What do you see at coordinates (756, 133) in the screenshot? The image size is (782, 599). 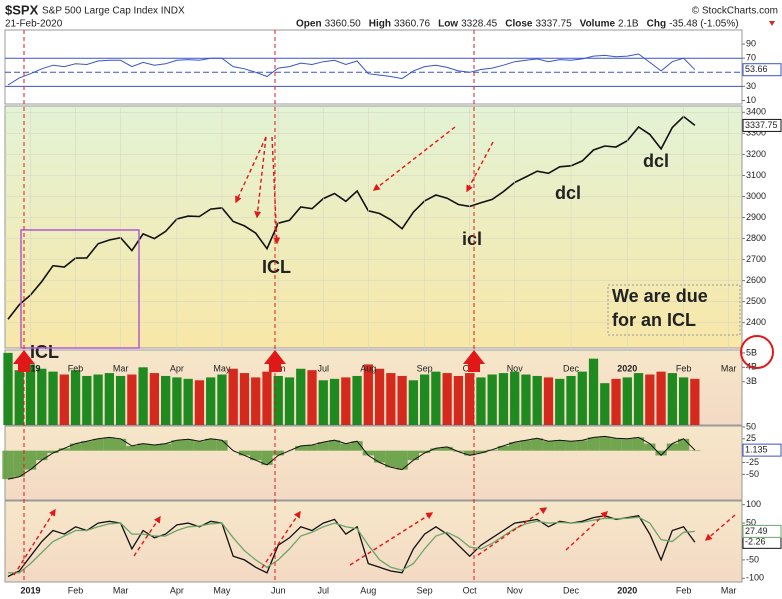 I see `y-tick-label: 3300` at bounding box center [756, 133].